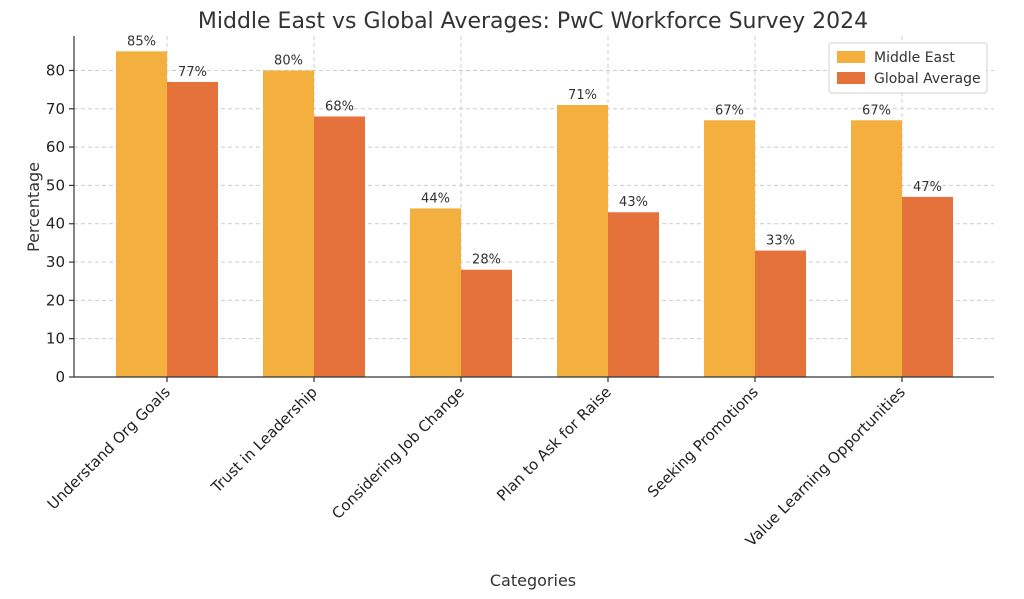 The height and width of the screenshot is (599, 1024). What do you see at coordinates (109, 448) in the screenshot?
I see `x-tick-label: Understand Org Goals` at bounding box center [109, 448].